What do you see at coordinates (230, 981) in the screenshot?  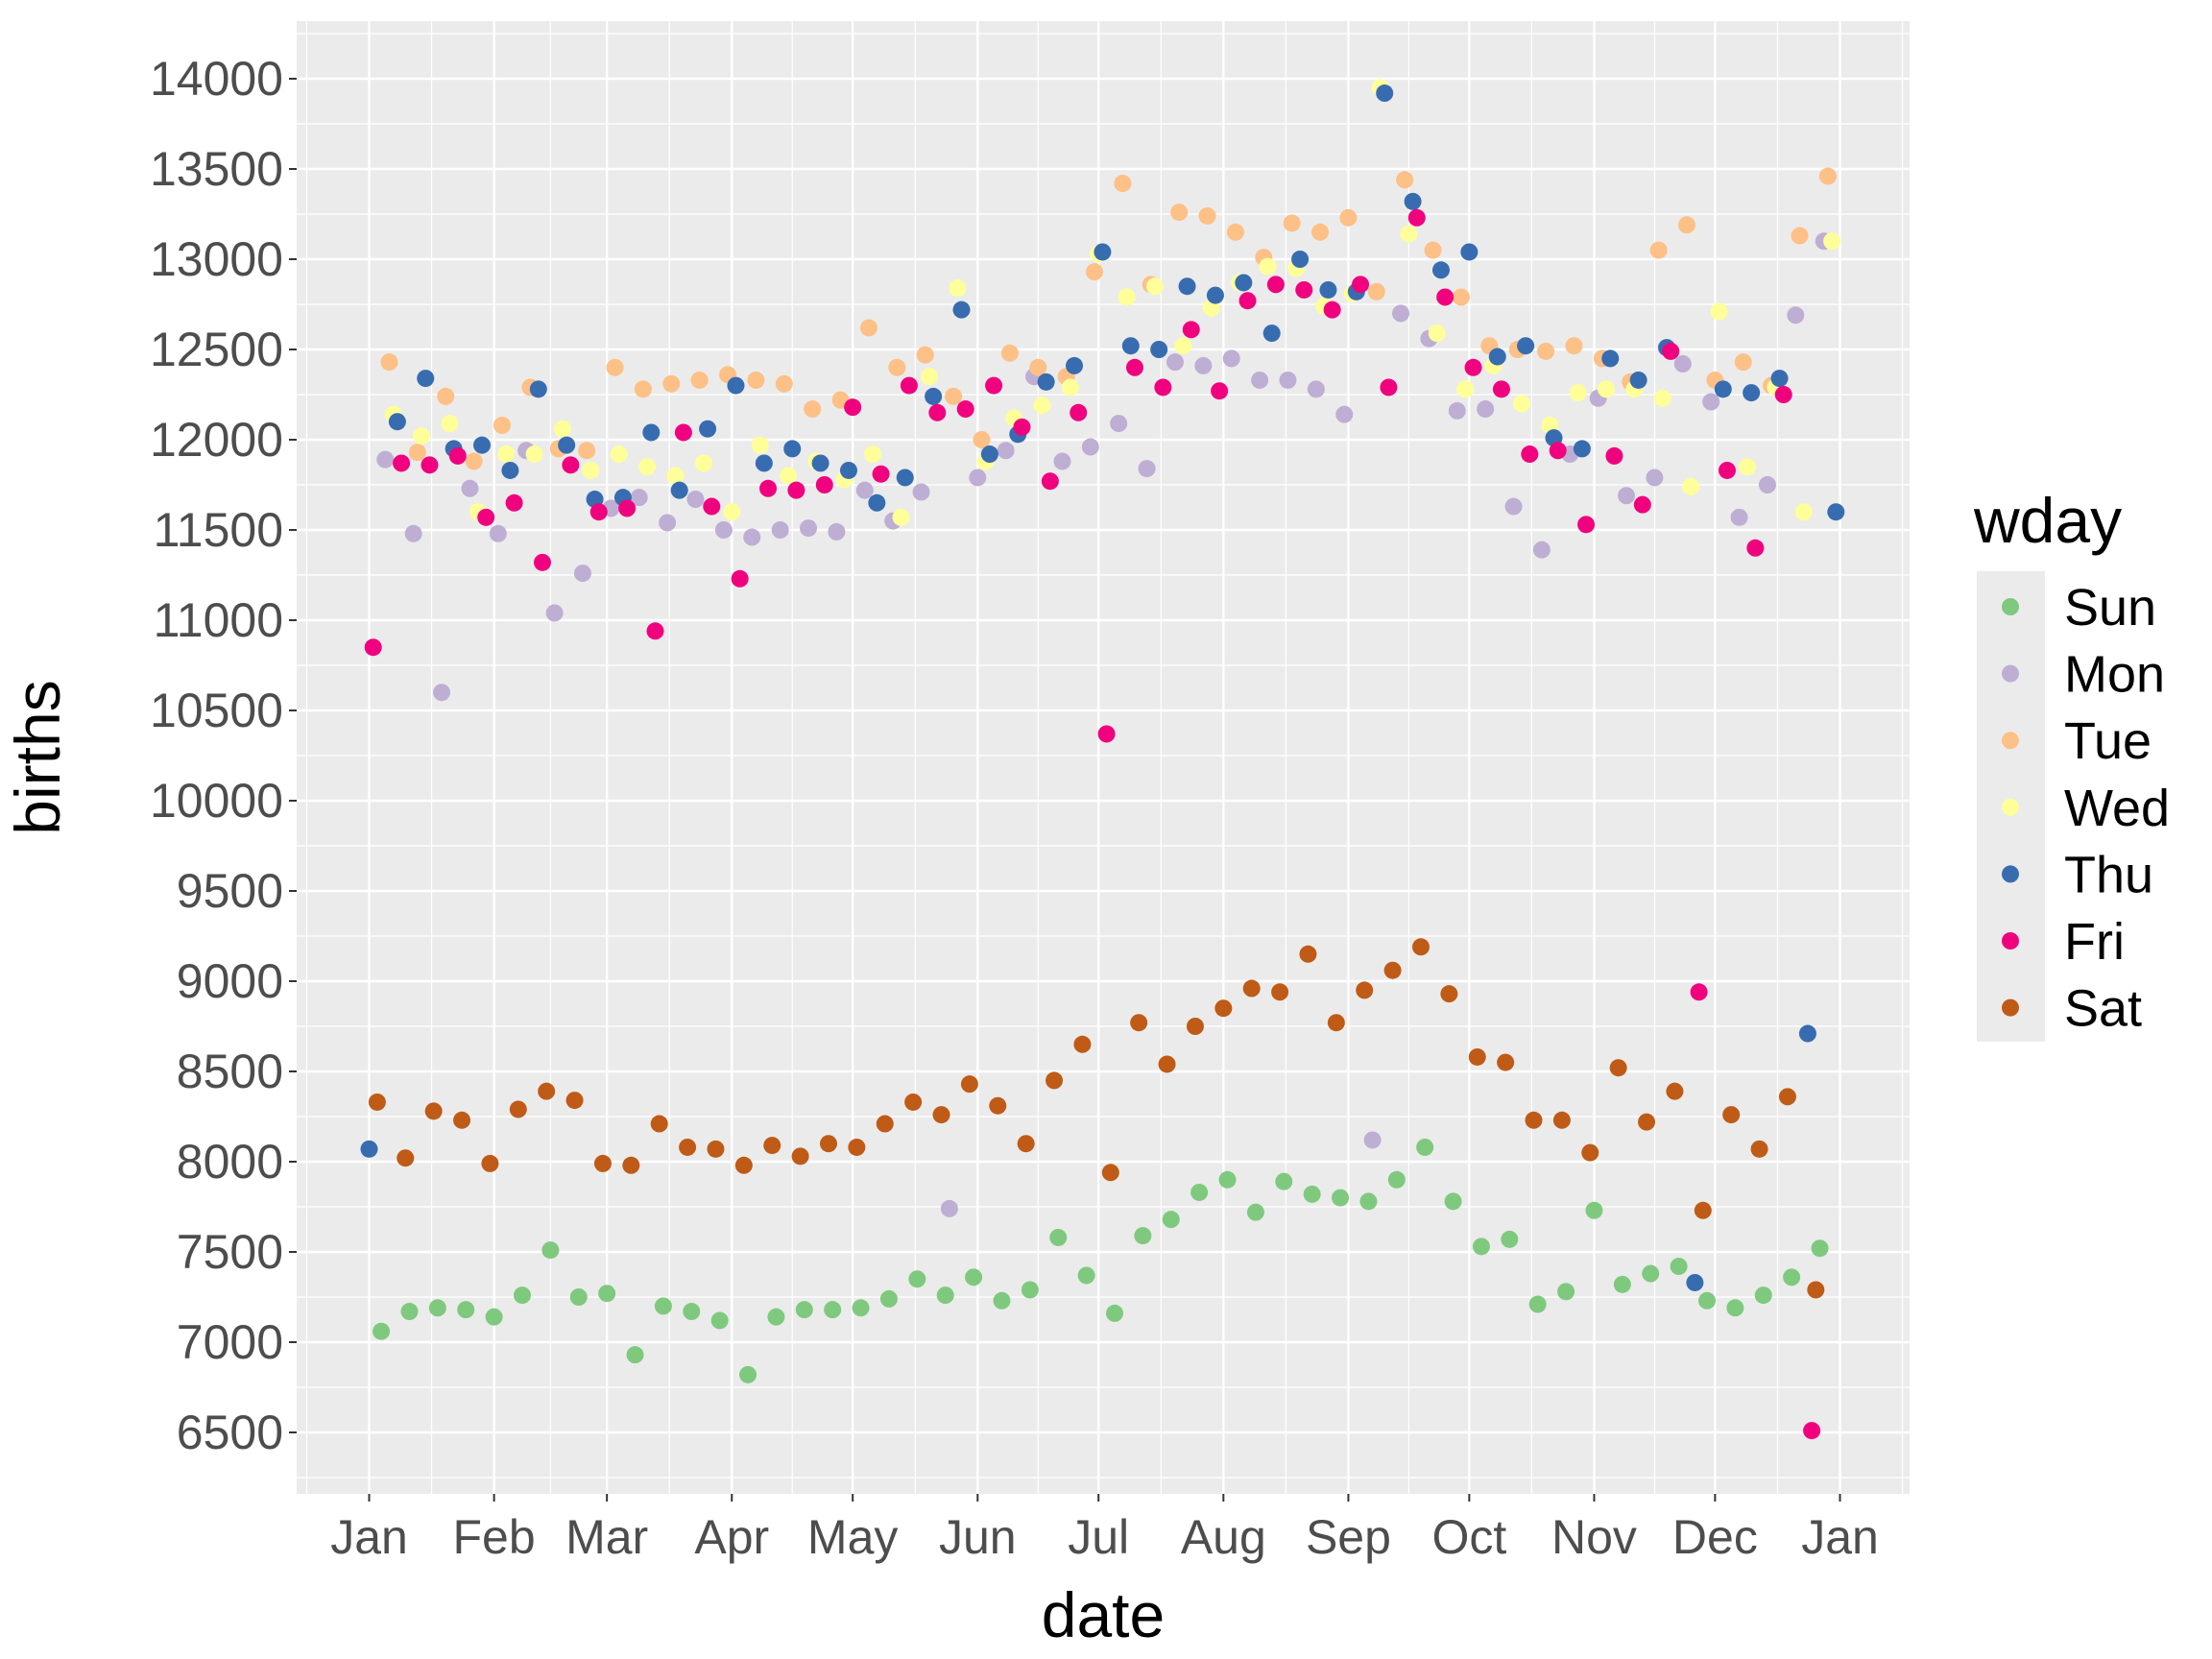 I see `y-tick-label: 9000` at bounding box center [230, 981].